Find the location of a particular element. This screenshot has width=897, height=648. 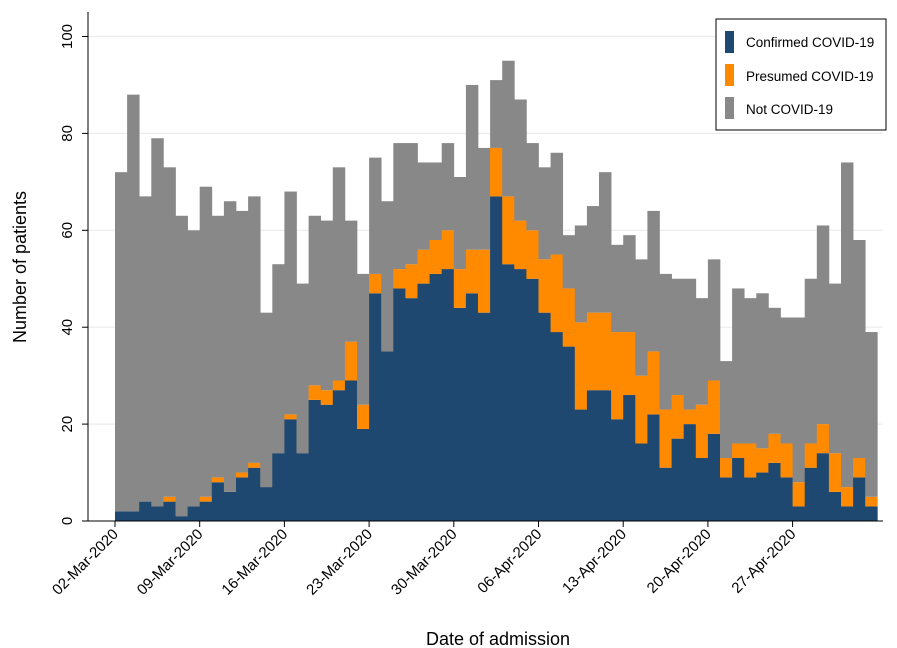

x-tick-label: 02-Mar-2020 is located at coordinates (85, 562).